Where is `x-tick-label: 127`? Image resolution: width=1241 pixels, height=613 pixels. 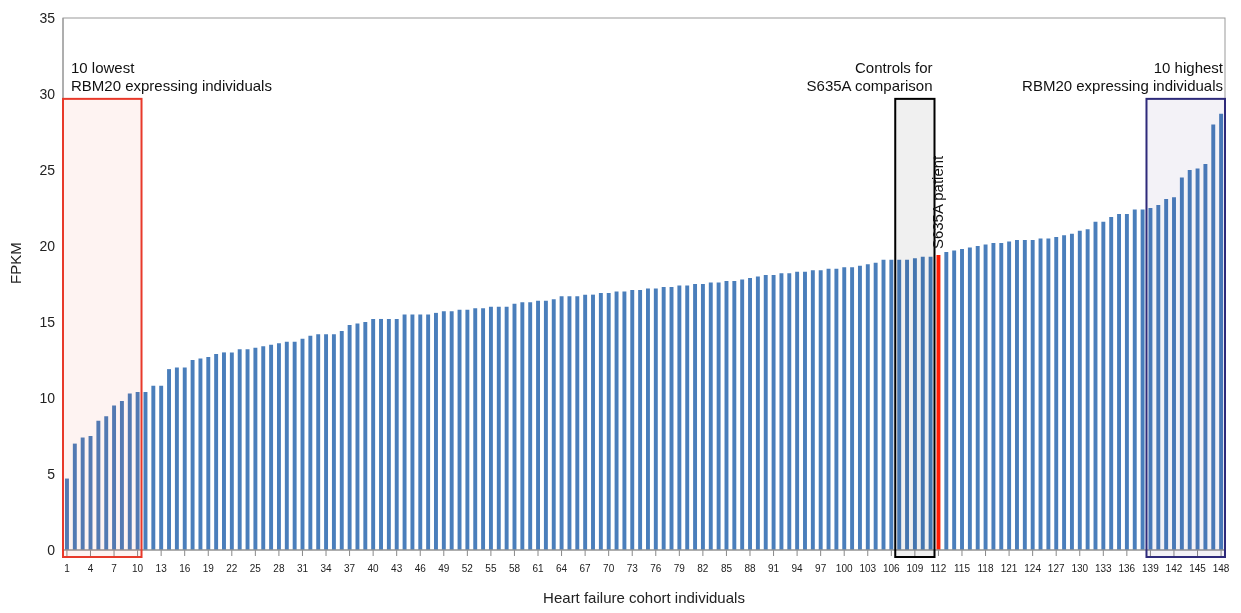 x-tick-label: 127 is located at coordinates (1056, 569).